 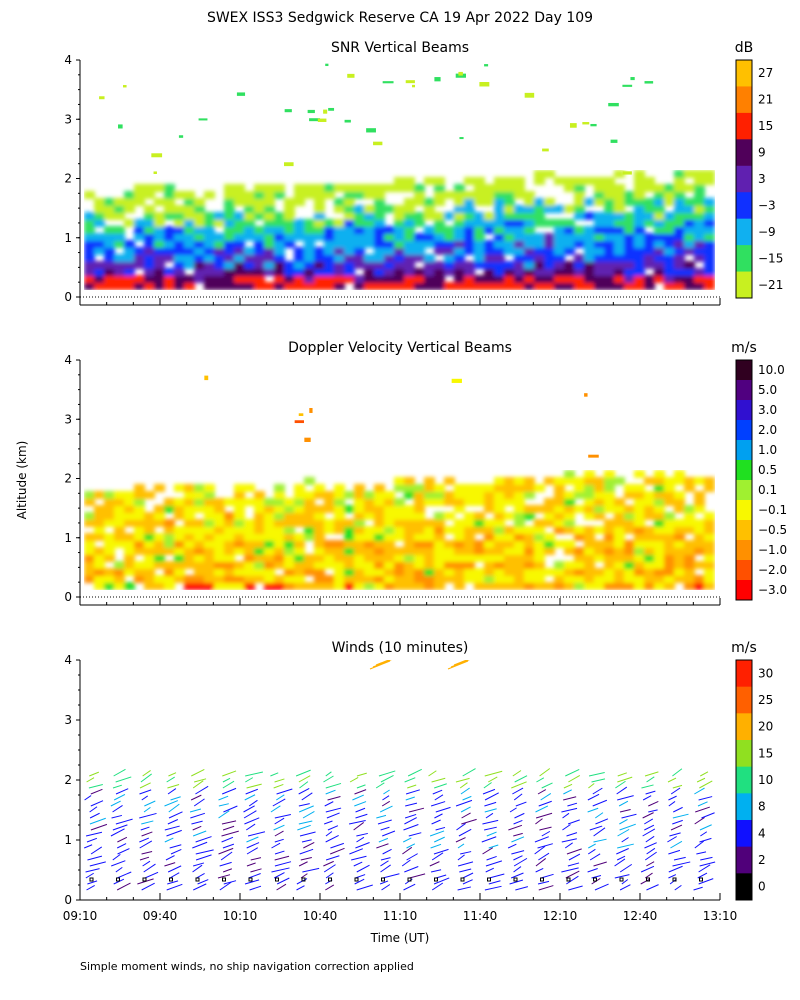 What do you see at coordinates (240, 916) in the screenshot?
I see `x-tick-label: 10:10` at bounding box center [240, 916].